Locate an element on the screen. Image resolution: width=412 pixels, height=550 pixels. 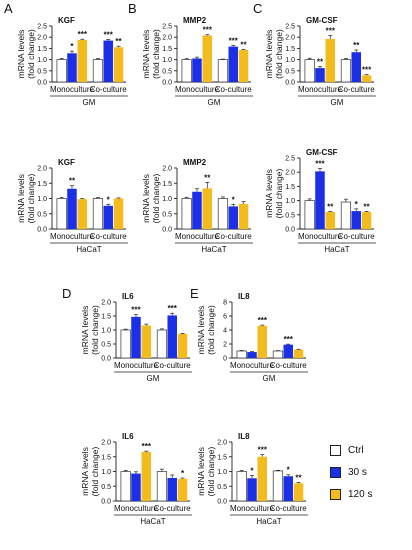
legend-item-120s: 120 s is located at coordinates (370, 494).